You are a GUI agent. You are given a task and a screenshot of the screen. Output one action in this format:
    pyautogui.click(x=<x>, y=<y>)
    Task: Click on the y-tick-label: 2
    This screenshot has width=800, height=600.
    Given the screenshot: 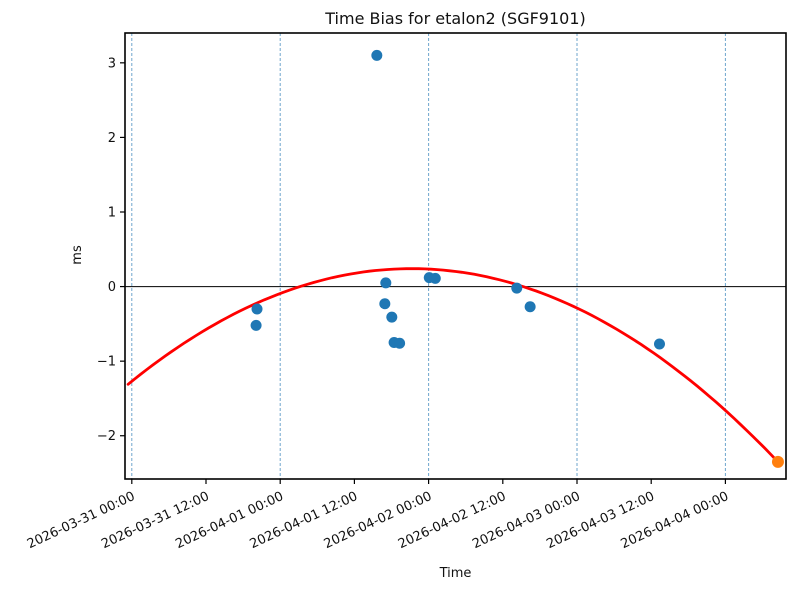 What is the action you would take?
    pyautogui.click(x=112, y=138)
    